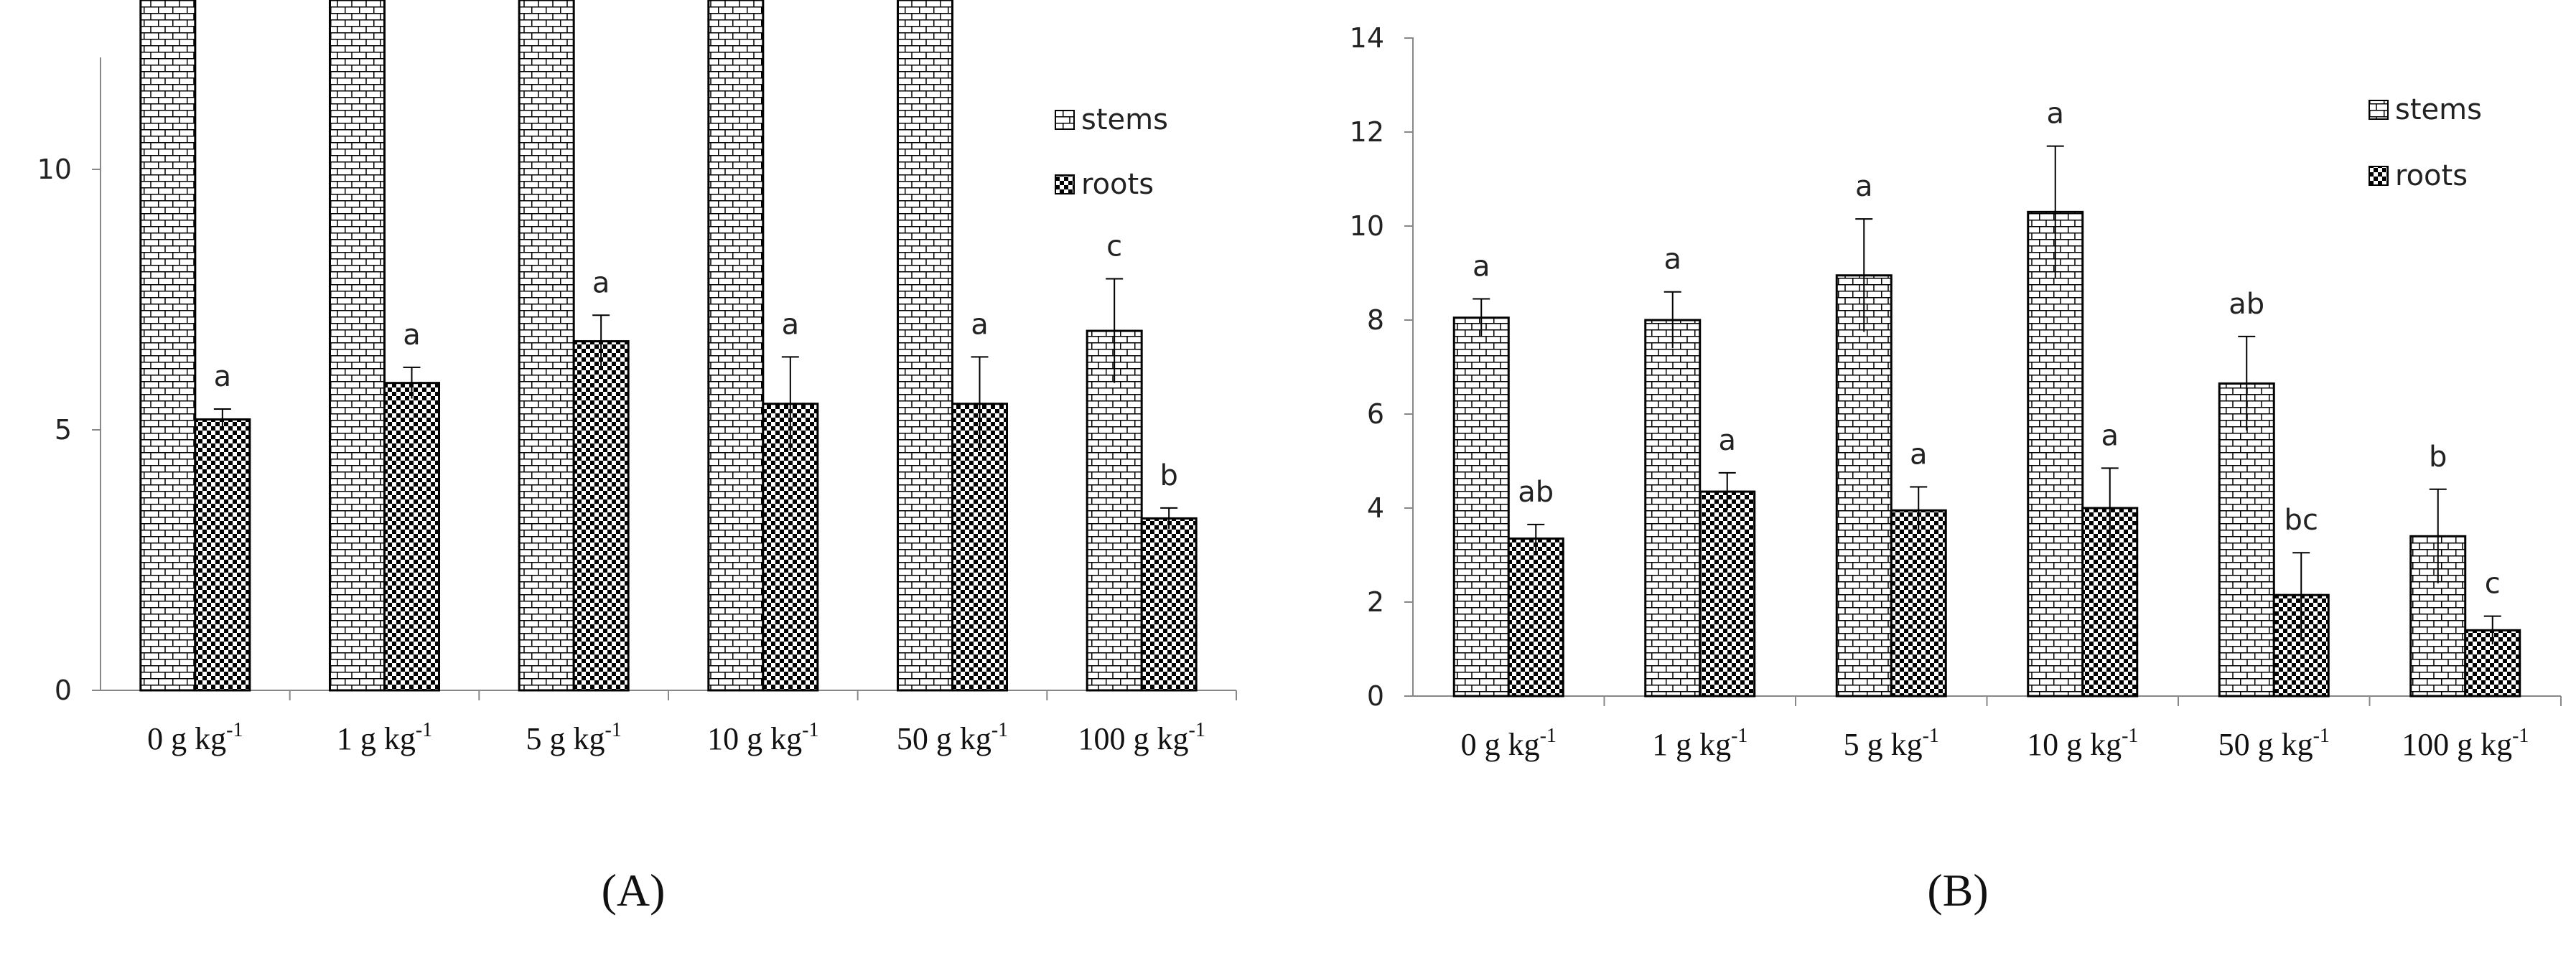  What do you see at coordinates (1672, 259) in the screenshot?
I see `significance-letter-stems-2: a` at bounding box center [1672, 259].